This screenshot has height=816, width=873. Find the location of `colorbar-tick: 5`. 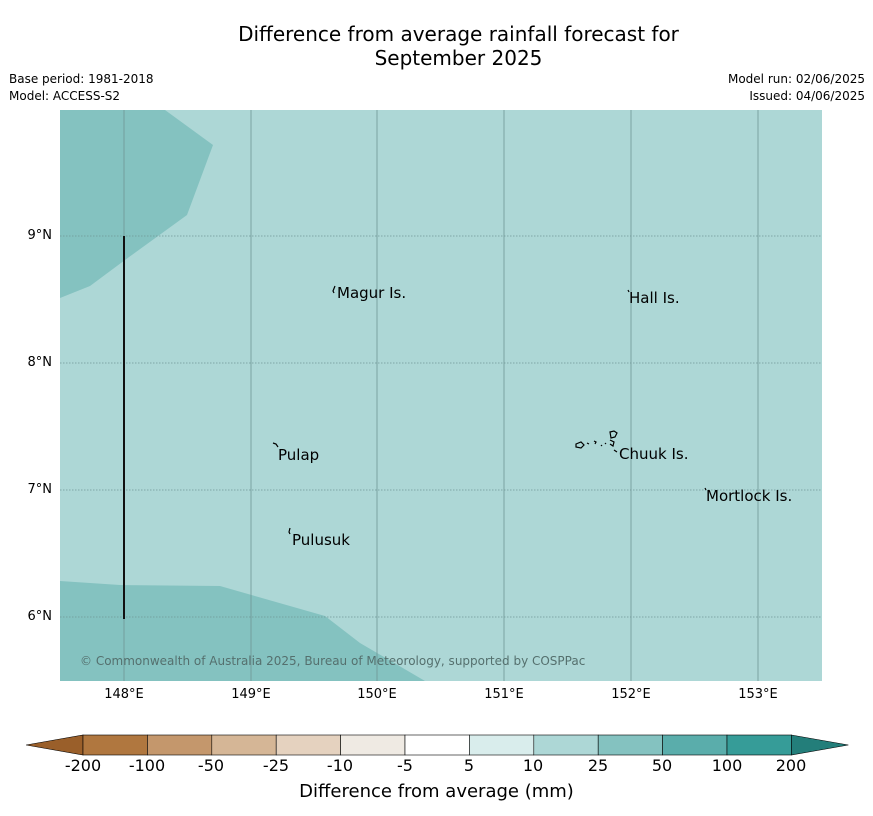

colorbar-tick: 5 is located at coordinates (469, 765).